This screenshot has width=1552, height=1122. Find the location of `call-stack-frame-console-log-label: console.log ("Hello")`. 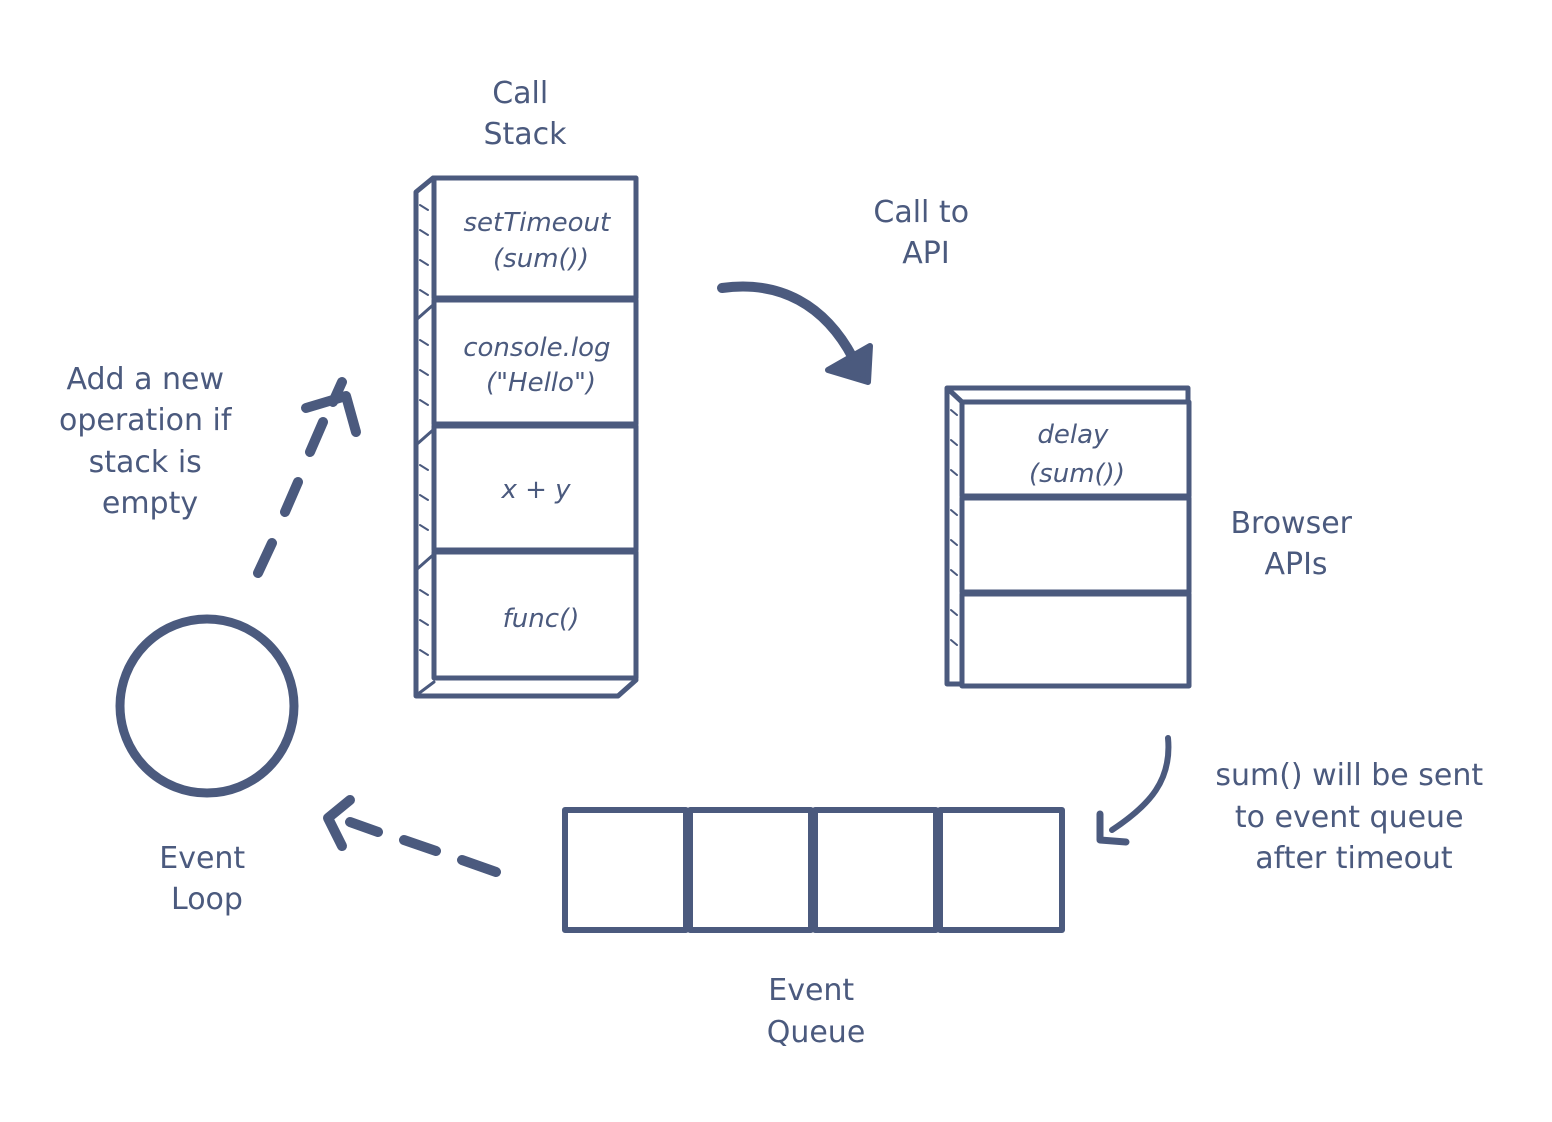

call-stack-frame-console-log-label: console.log ("Hello") is located at coordinates (541, 365).